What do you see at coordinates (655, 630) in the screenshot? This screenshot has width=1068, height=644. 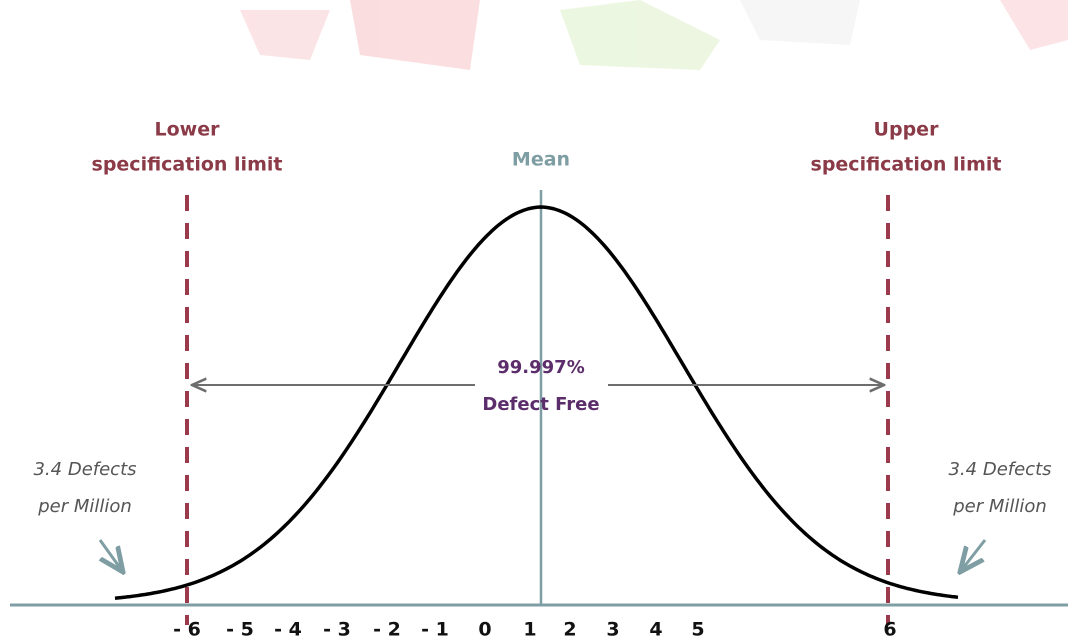 I see `tick-label: 4` at bounding box center [655, 630].